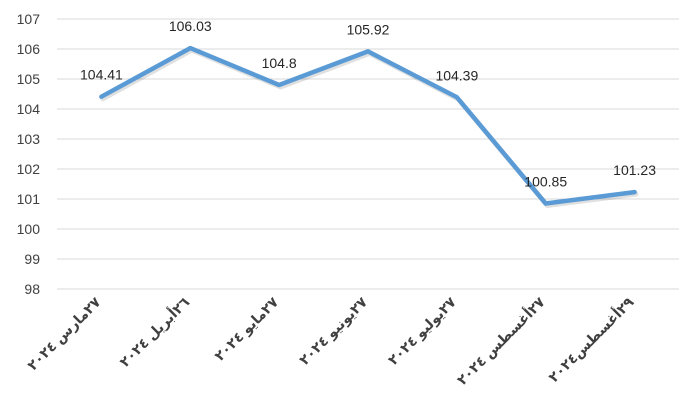  What do you see at coordinates (29, 199) in the screenshot?
I see `y-tick-label: 101` at bounding box center [29, 199].